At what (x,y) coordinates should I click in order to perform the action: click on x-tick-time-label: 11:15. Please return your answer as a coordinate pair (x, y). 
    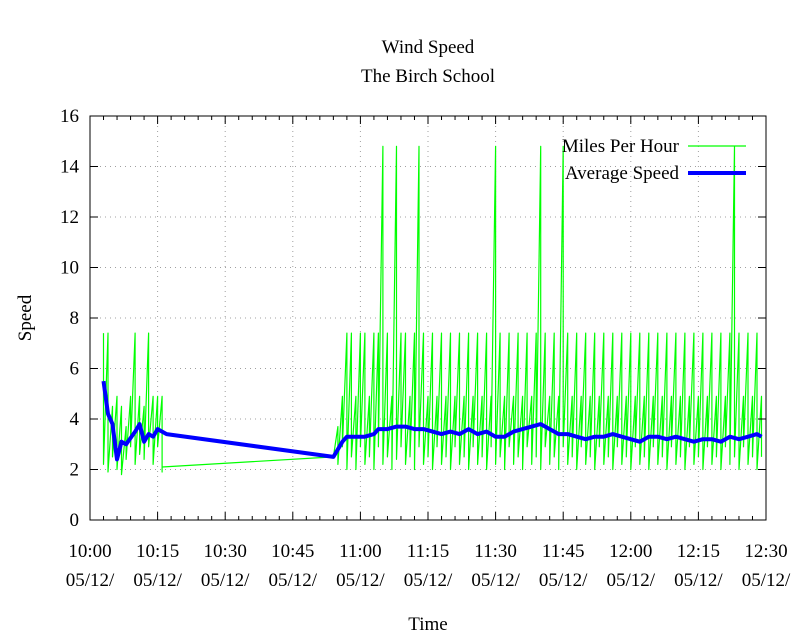
    Looking at the image, I should click on (428, 551).